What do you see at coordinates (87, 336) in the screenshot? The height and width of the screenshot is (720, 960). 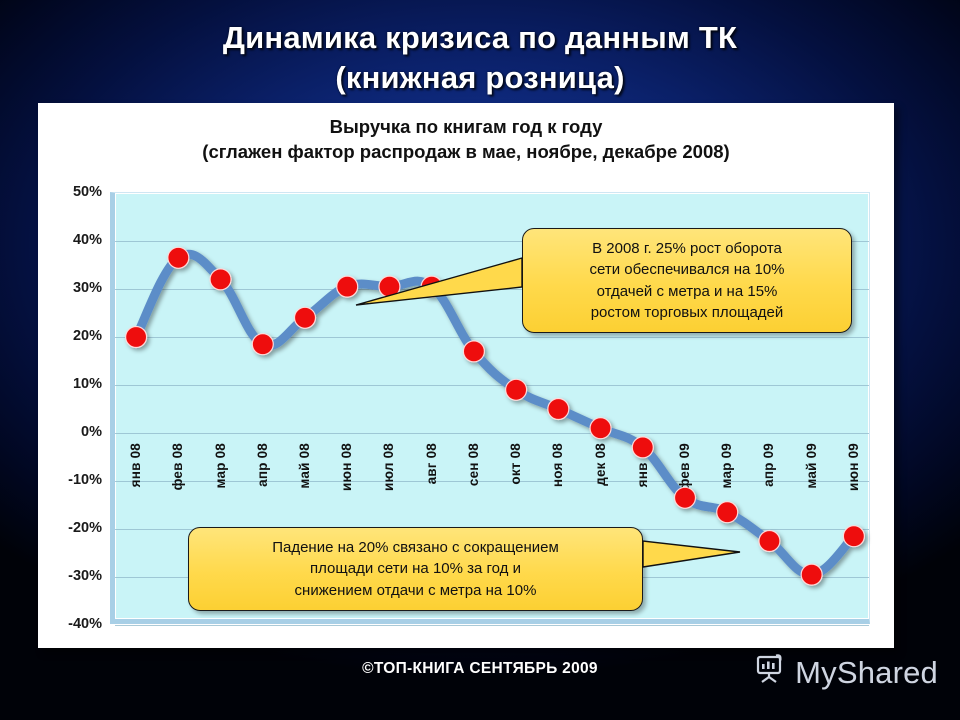 I see `y-axis-tick-label: 20%` at bounding box center [87, 336].